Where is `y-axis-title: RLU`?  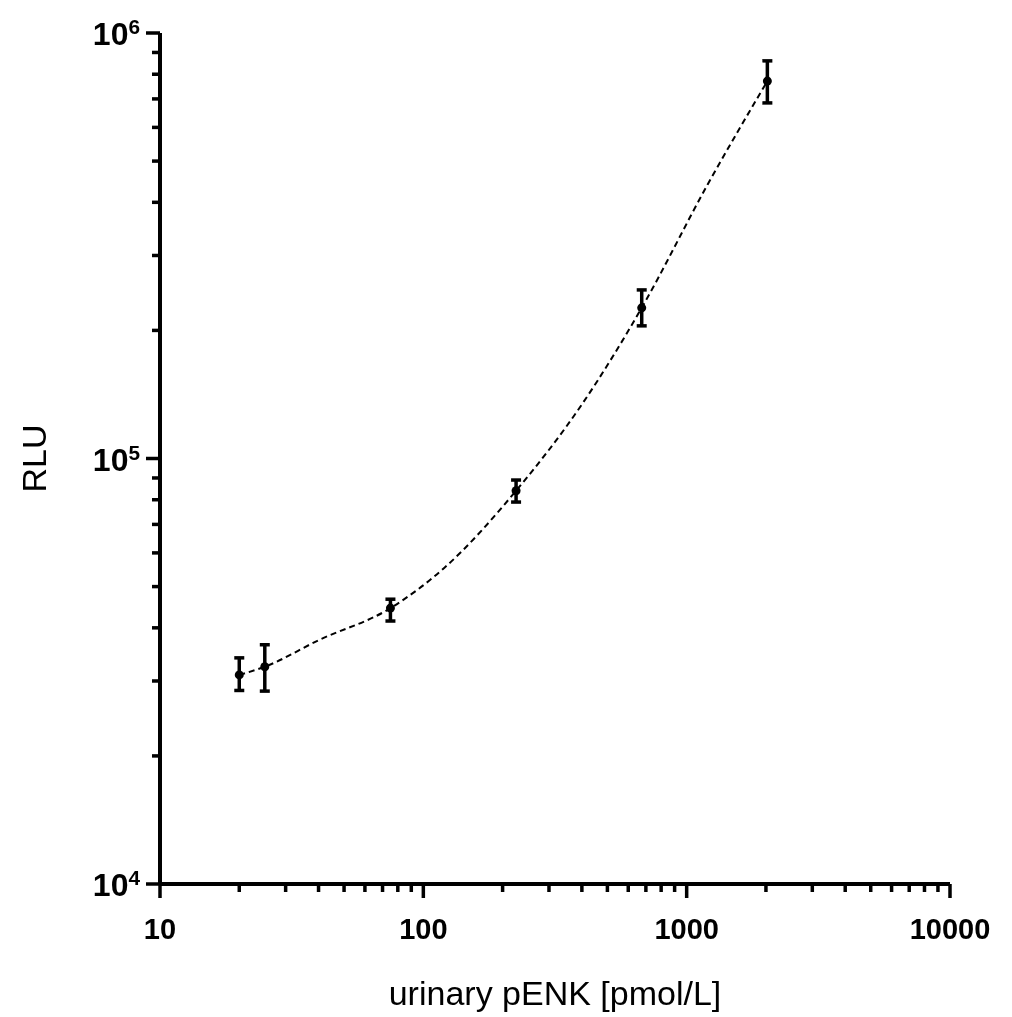
y-axis-title: RLU is located at coordinates (34, 458).